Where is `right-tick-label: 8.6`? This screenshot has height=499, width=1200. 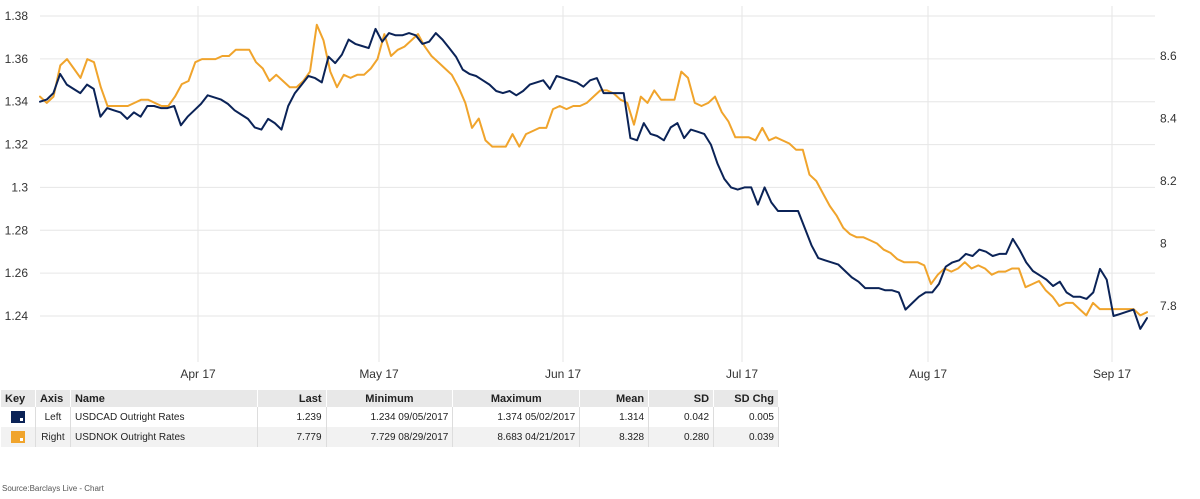
right-tick-label: 8.6 is located at coordinates (1168, 56).